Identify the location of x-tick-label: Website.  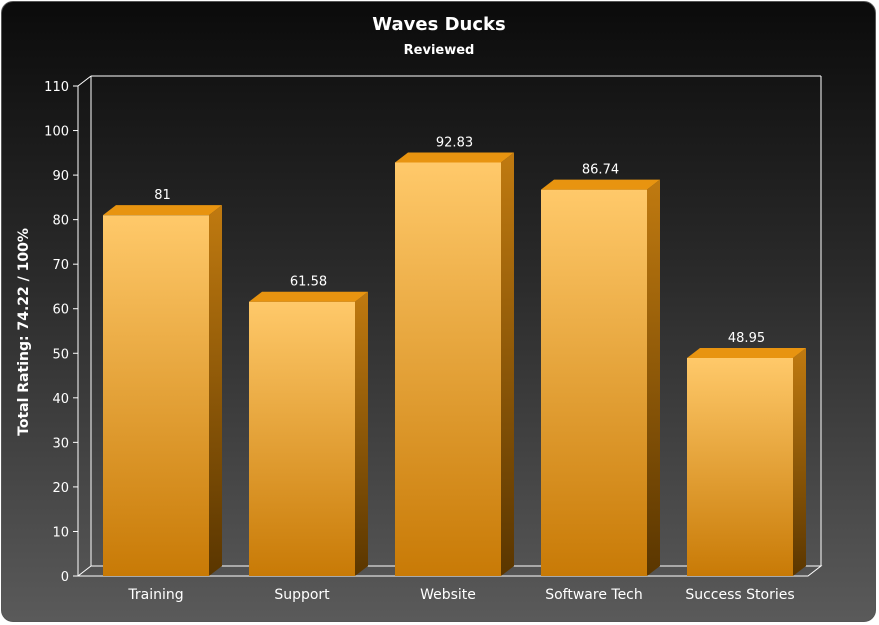
(448, 595).